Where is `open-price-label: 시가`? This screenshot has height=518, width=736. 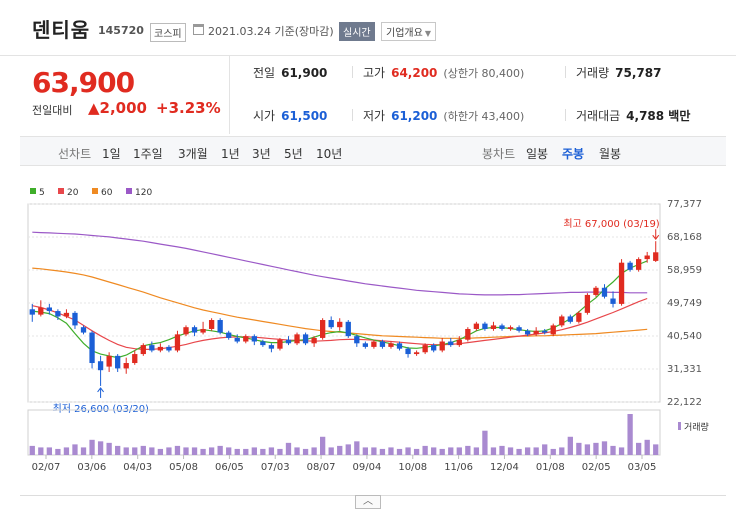 open-price-label: 시가 is located at coordinates (264, 116).